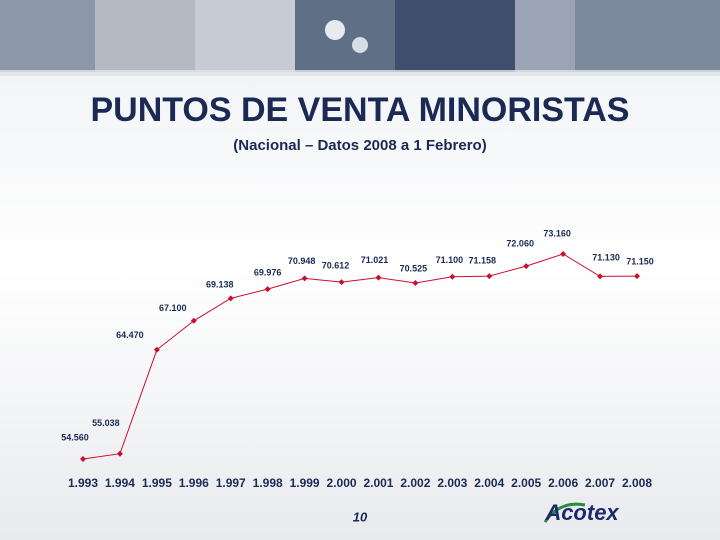 The height and width of the screenshot is (540, 720). I want to click on data-label: 69.138, so click(220, 285).